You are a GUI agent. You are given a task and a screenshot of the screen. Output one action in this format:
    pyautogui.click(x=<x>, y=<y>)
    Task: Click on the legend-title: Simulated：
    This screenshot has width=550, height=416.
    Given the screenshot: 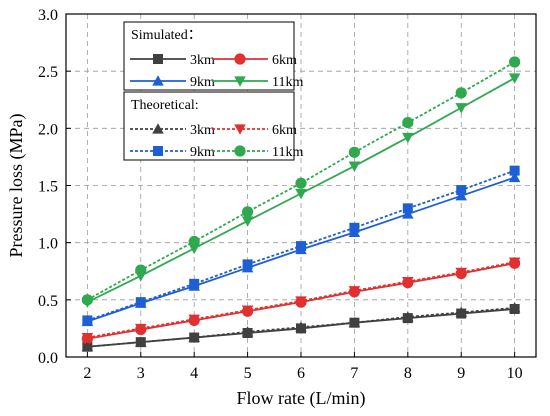 What is the action you would take?
    pyautogui.click(x=166, y=35)
    